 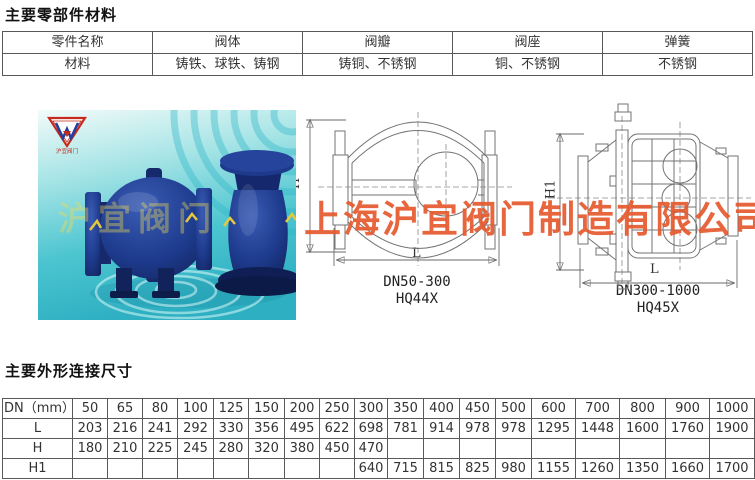 I want to click on dimensions-cell: 225, so click(x=160, y=448).